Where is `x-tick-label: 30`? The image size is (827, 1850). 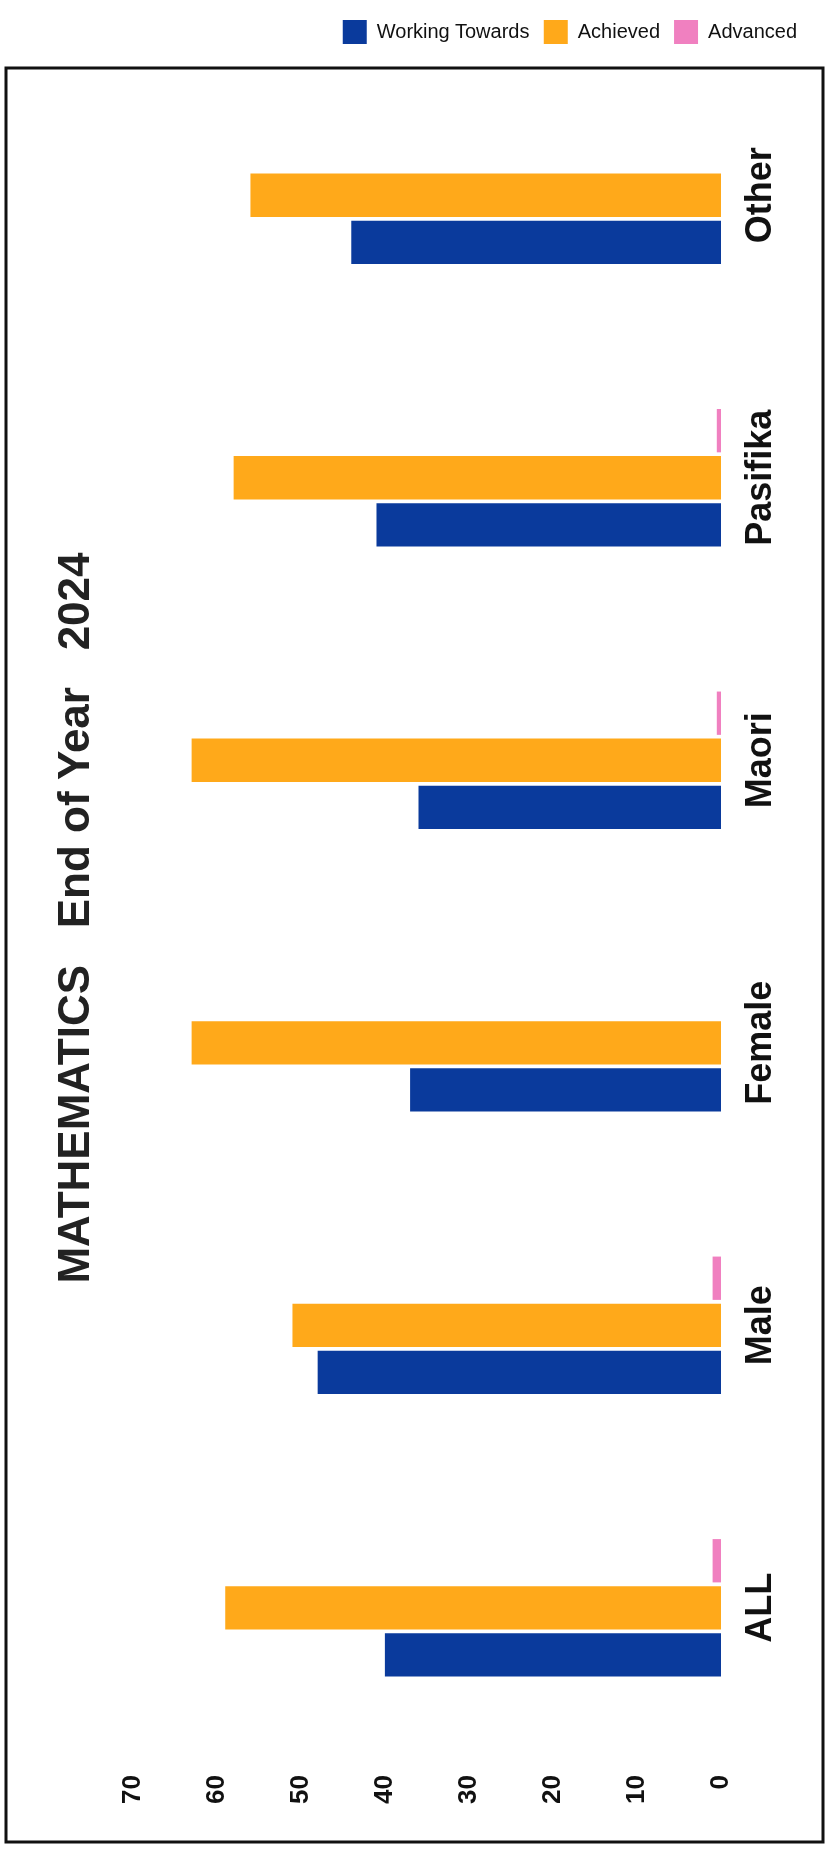
x-tick-label: 30 is located at coordinates (467, 1789).